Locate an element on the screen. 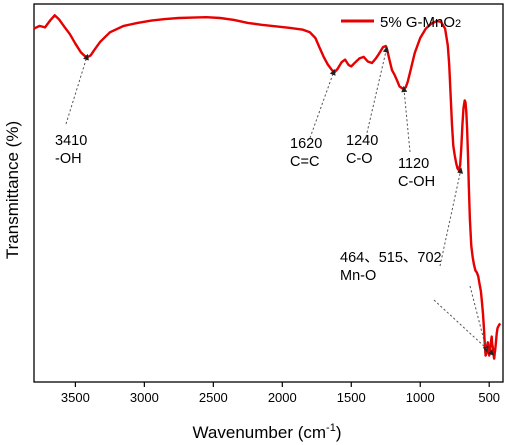 This screenshot has width=505, height=445. annotation-label: -OH is located at coordinates (68, 159).